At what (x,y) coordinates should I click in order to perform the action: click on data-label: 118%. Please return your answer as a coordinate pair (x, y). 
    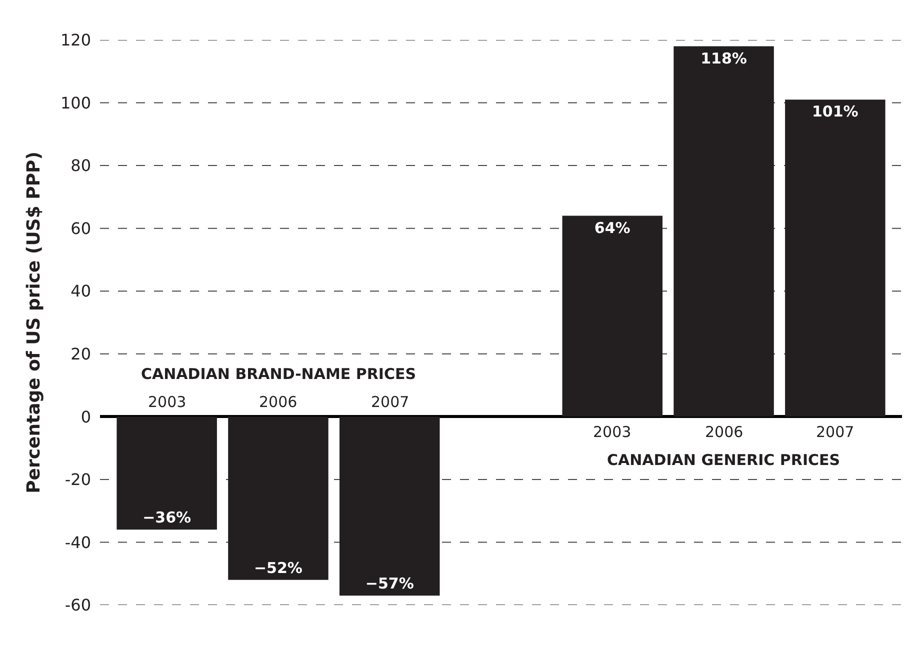
    Looking at the image, I should click on (723, 58).